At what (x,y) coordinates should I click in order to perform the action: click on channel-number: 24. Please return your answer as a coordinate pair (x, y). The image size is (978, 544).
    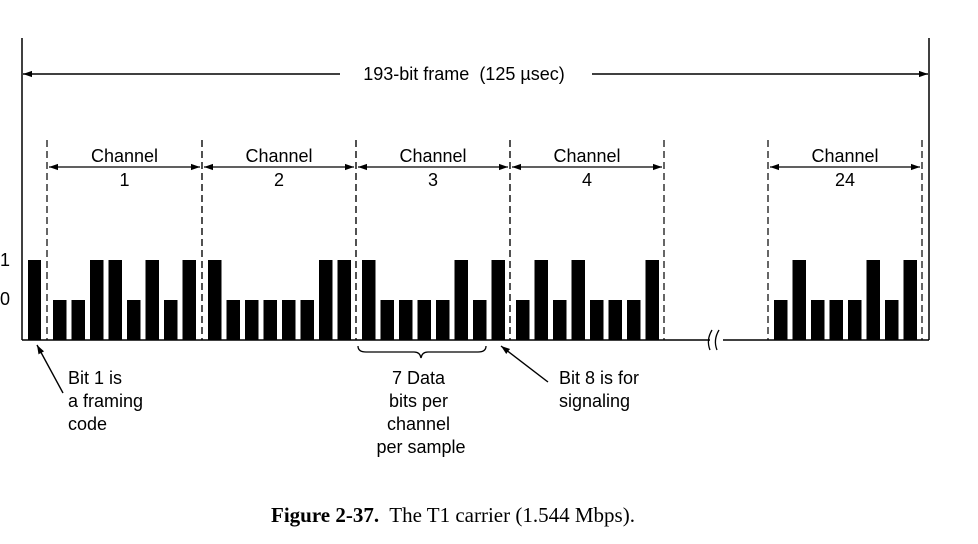
    Looking at the image, I should click on (845, 180).